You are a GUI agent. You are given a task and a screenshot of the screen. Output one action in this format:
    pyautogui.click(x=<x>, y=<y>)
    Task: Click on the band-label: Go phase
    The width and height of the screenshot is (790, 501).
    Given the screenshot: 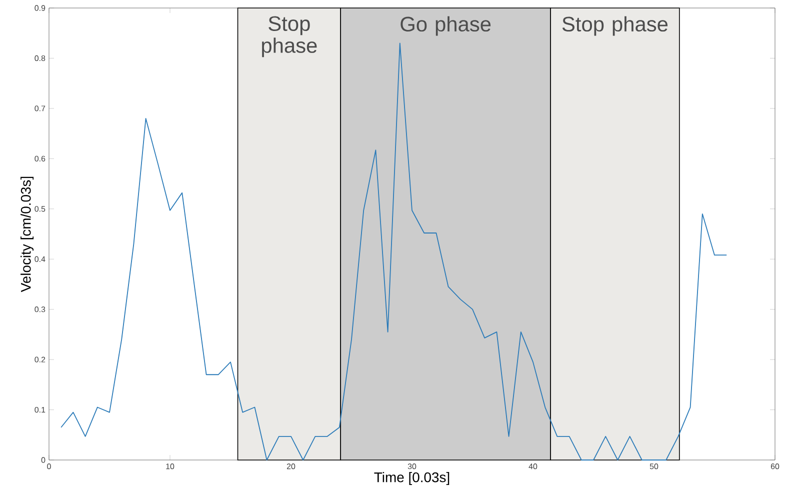 What is the action you would take?
    pyautogui.click(x=445, y=26)
    